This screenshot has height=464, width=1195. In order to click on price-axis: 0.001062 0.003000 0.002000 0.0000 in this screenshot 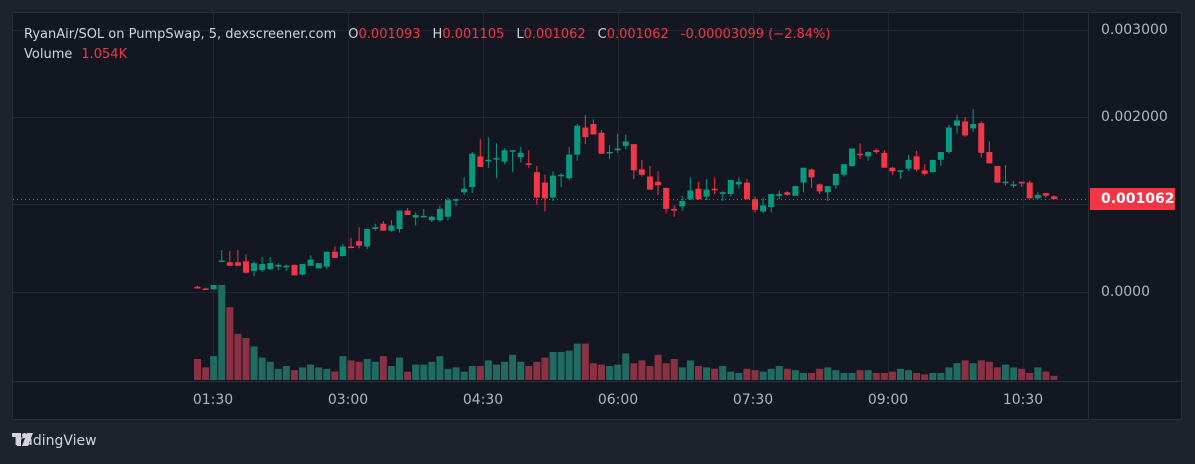, I will do `click(1135, 197)`.